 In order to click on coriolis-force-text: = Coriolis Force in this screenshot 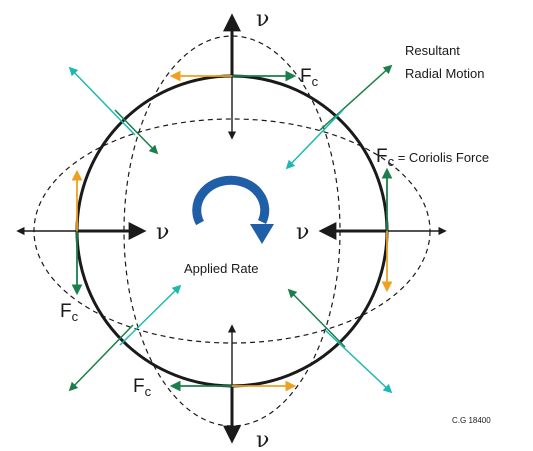, I will do `click(441, 157)`.